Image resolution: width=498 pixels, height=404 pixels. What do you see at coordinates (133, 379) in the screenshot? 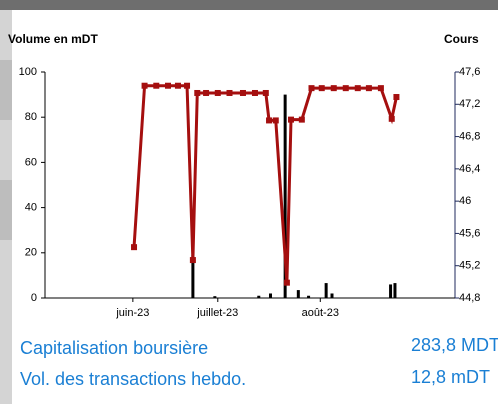
I see `stat-label: Vol. des transactions hebdo.` at bounding box center [133, 379].